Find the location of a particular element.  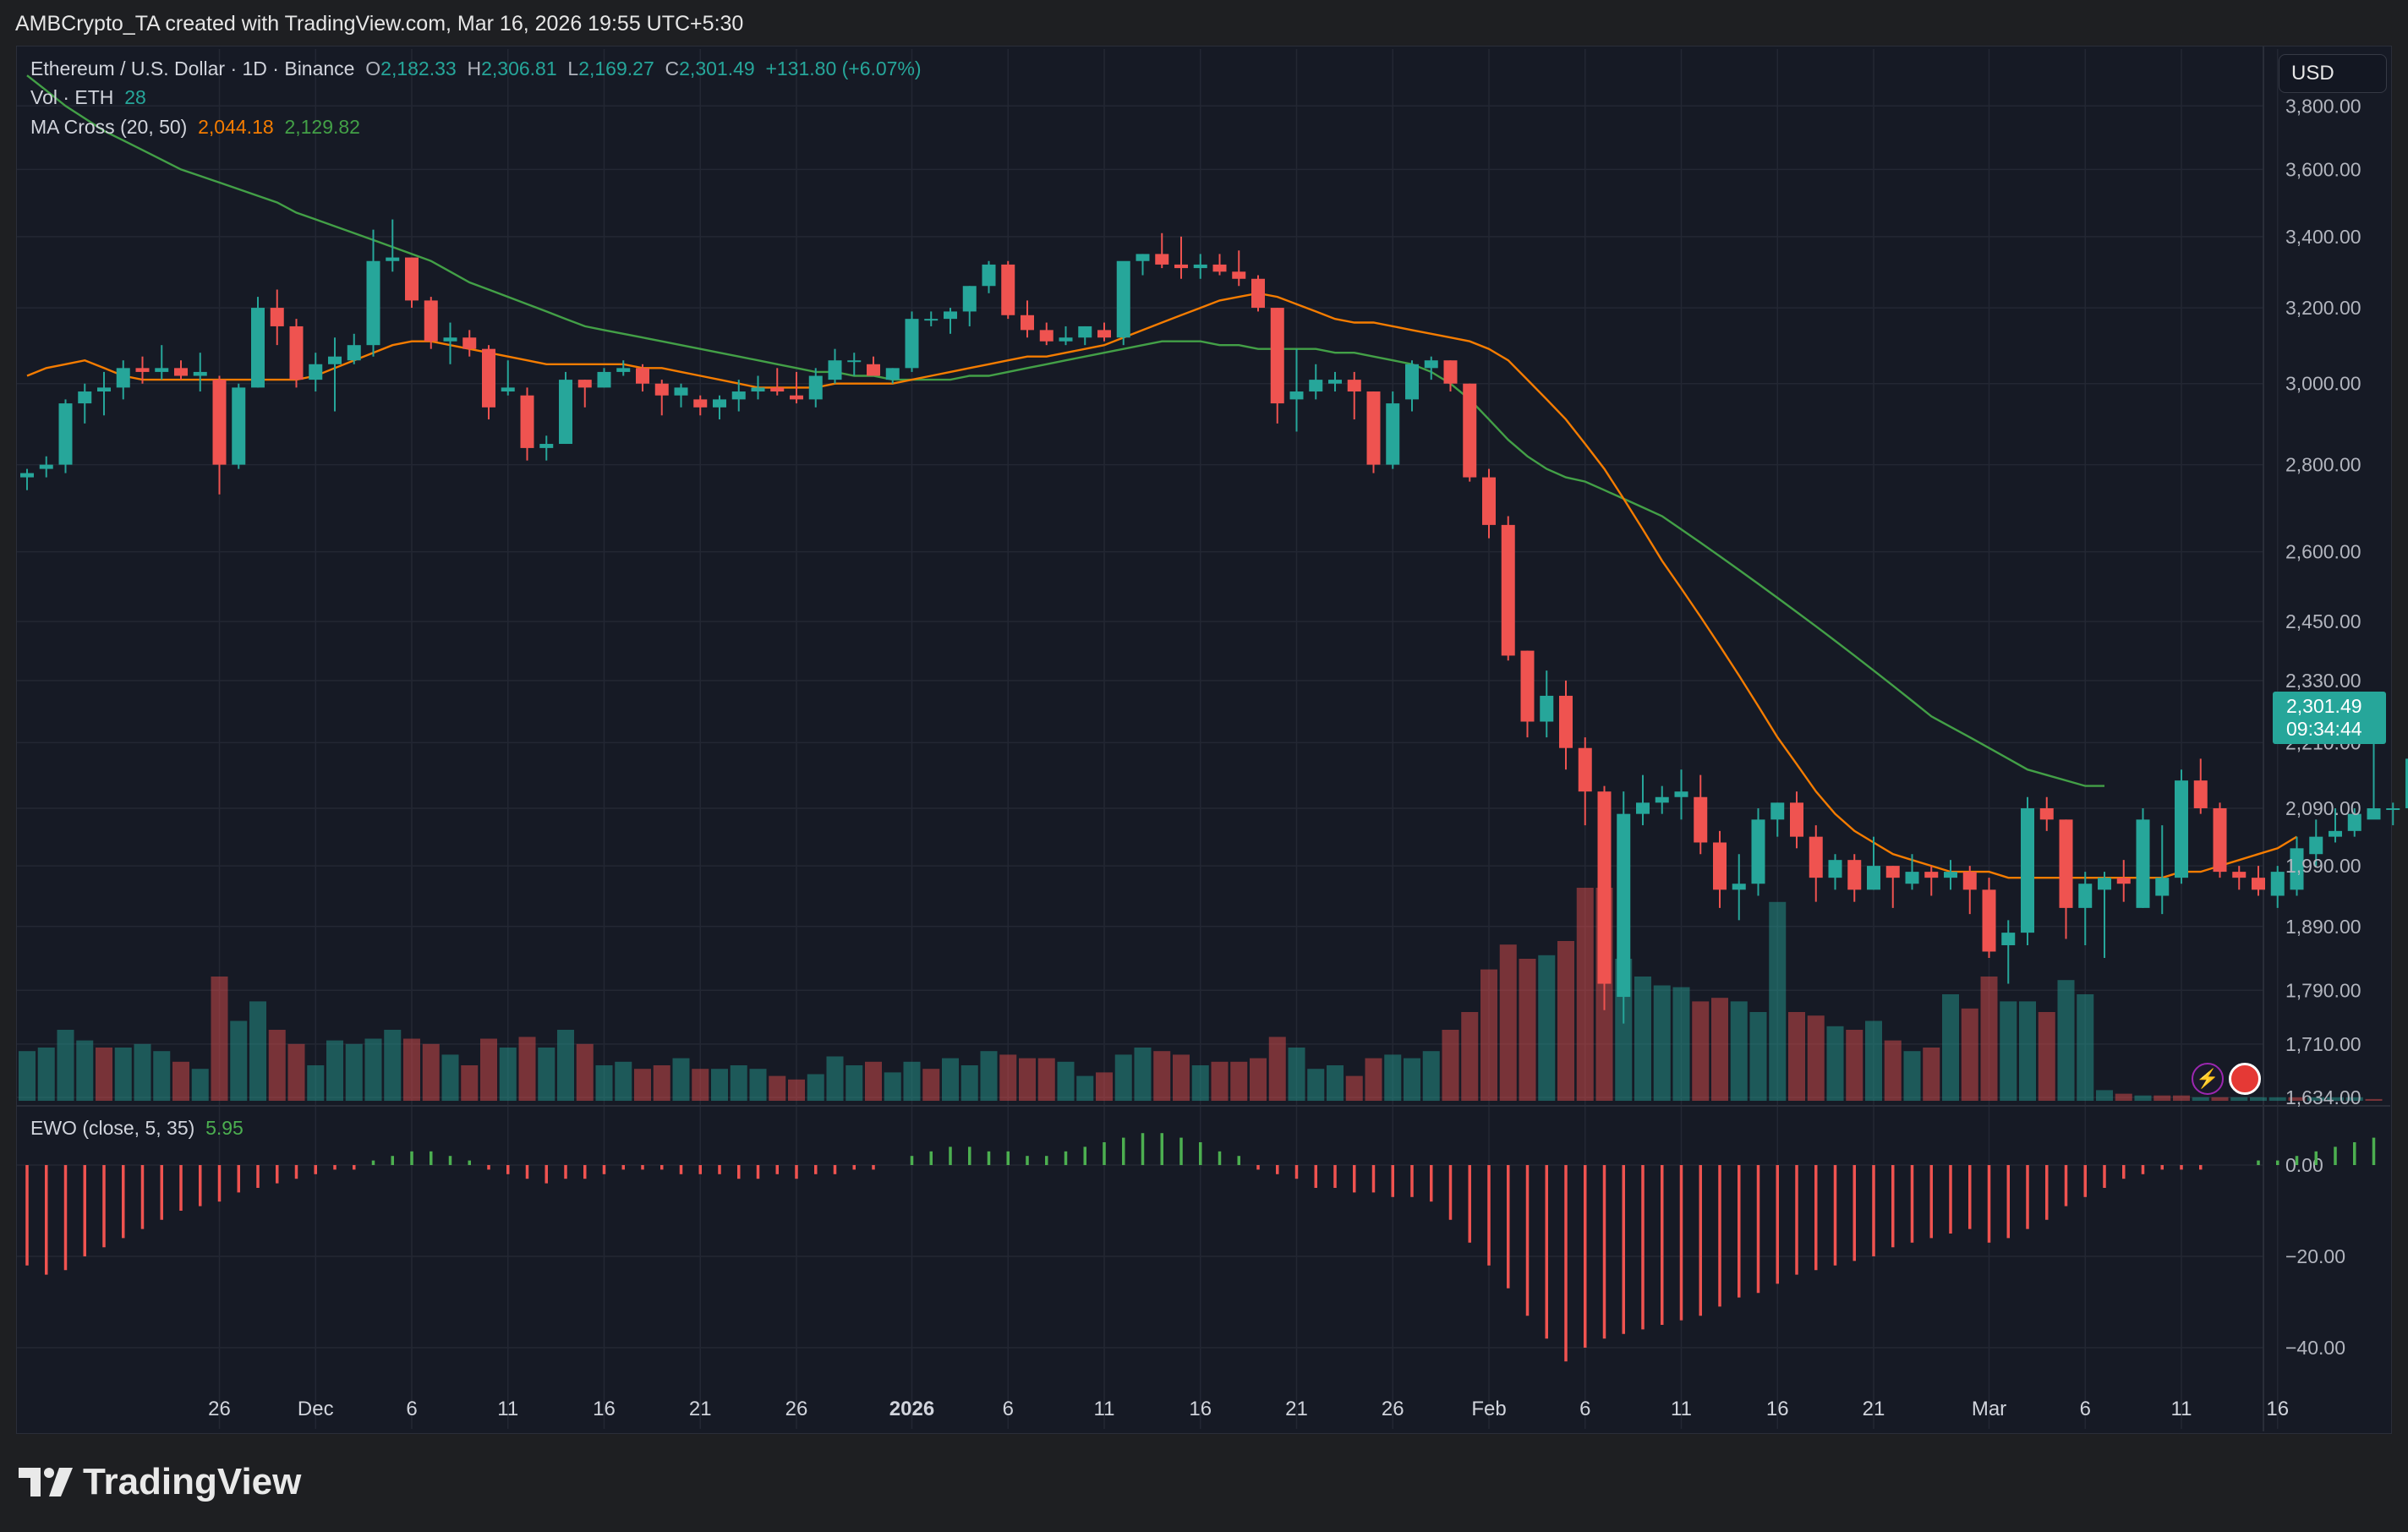

price-tick-label: 1,990.00 is located at coordinates (2323, 866).